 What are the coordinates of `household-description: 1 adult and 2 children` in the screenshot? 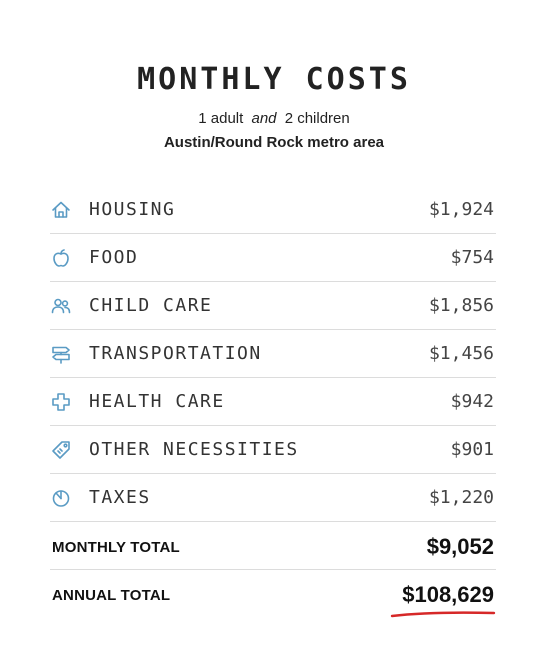 It's located at (274, 118).